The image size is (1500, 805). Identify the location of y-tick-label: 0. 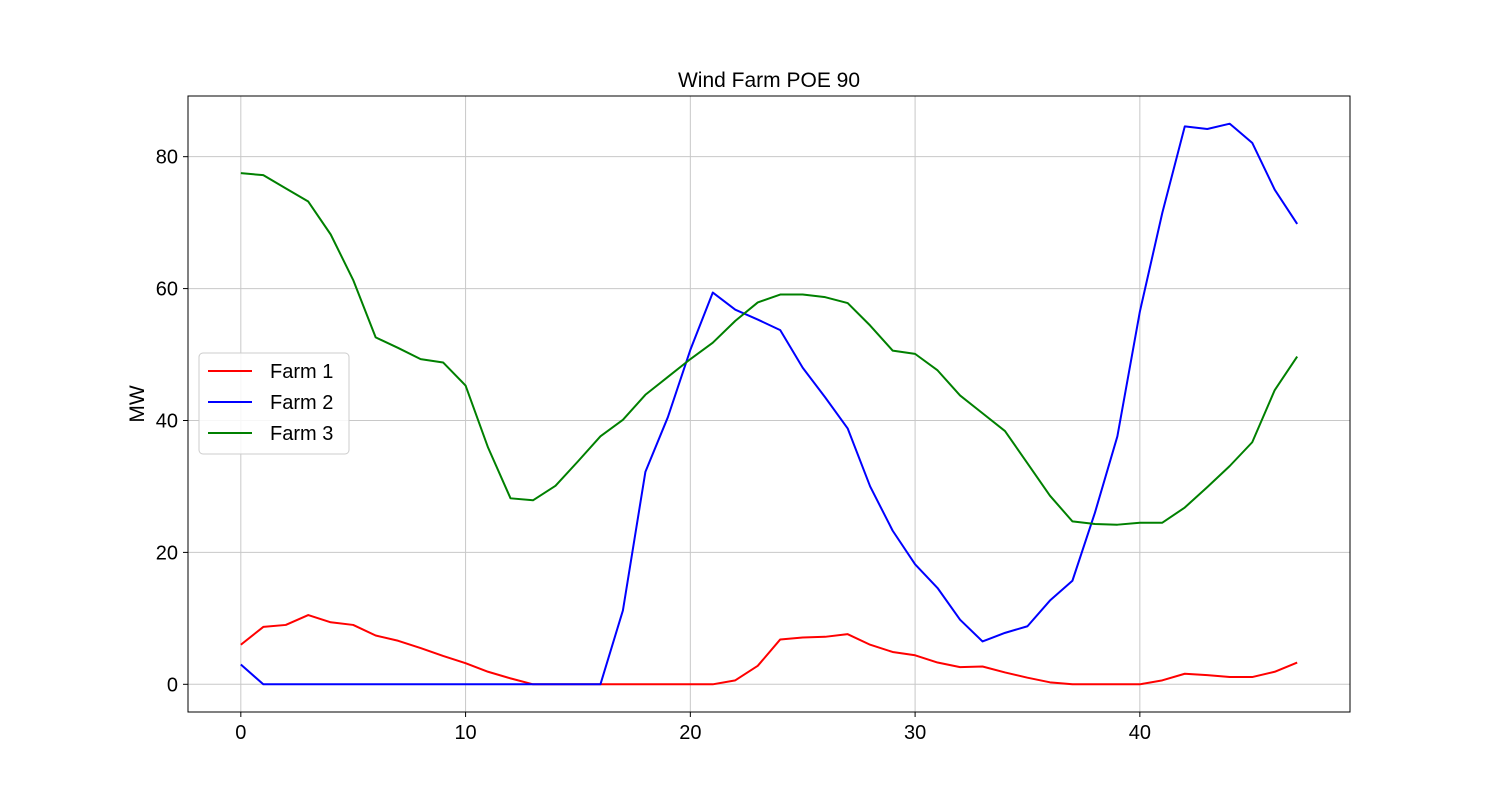
(172, 685).